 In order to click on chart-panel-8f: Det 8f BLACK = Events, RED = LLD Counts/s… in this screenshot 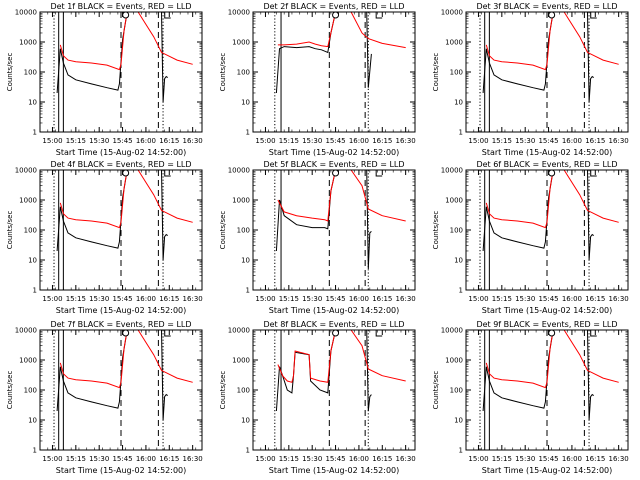, I will do `click(317, 397)`.